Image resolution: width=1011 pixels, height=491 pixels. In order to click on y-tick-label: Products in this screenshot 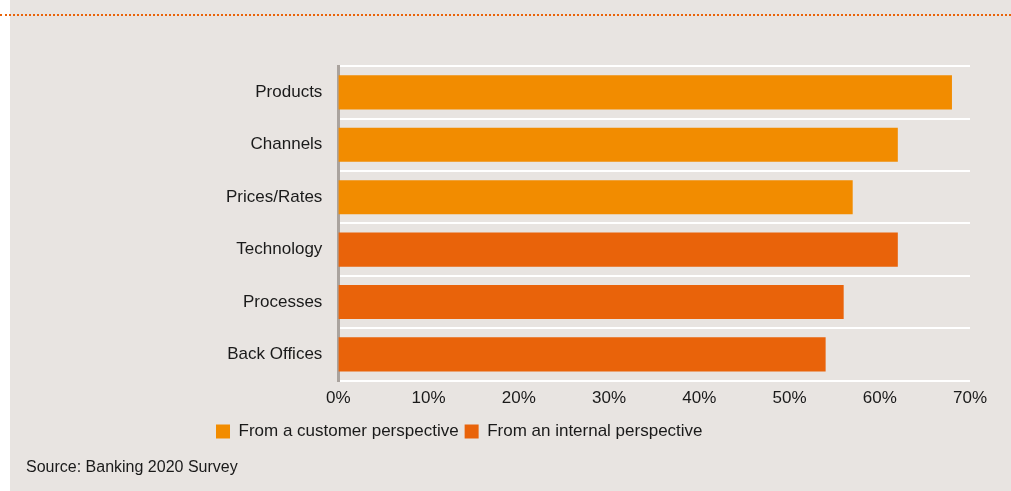, I will do `click(289, 92)`.